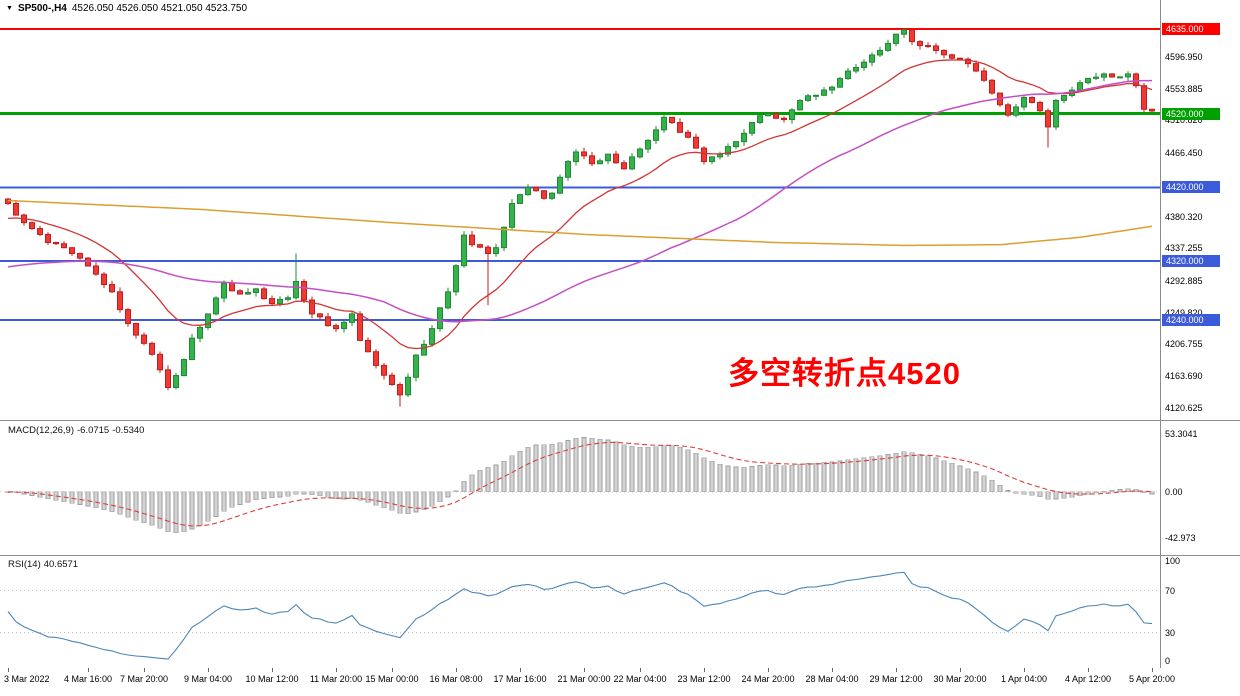  What do you see at coordinates (1174, 491) in the screenshot?
I see `macd-scale-label: 0.00` at bounding box center [1174, 491].